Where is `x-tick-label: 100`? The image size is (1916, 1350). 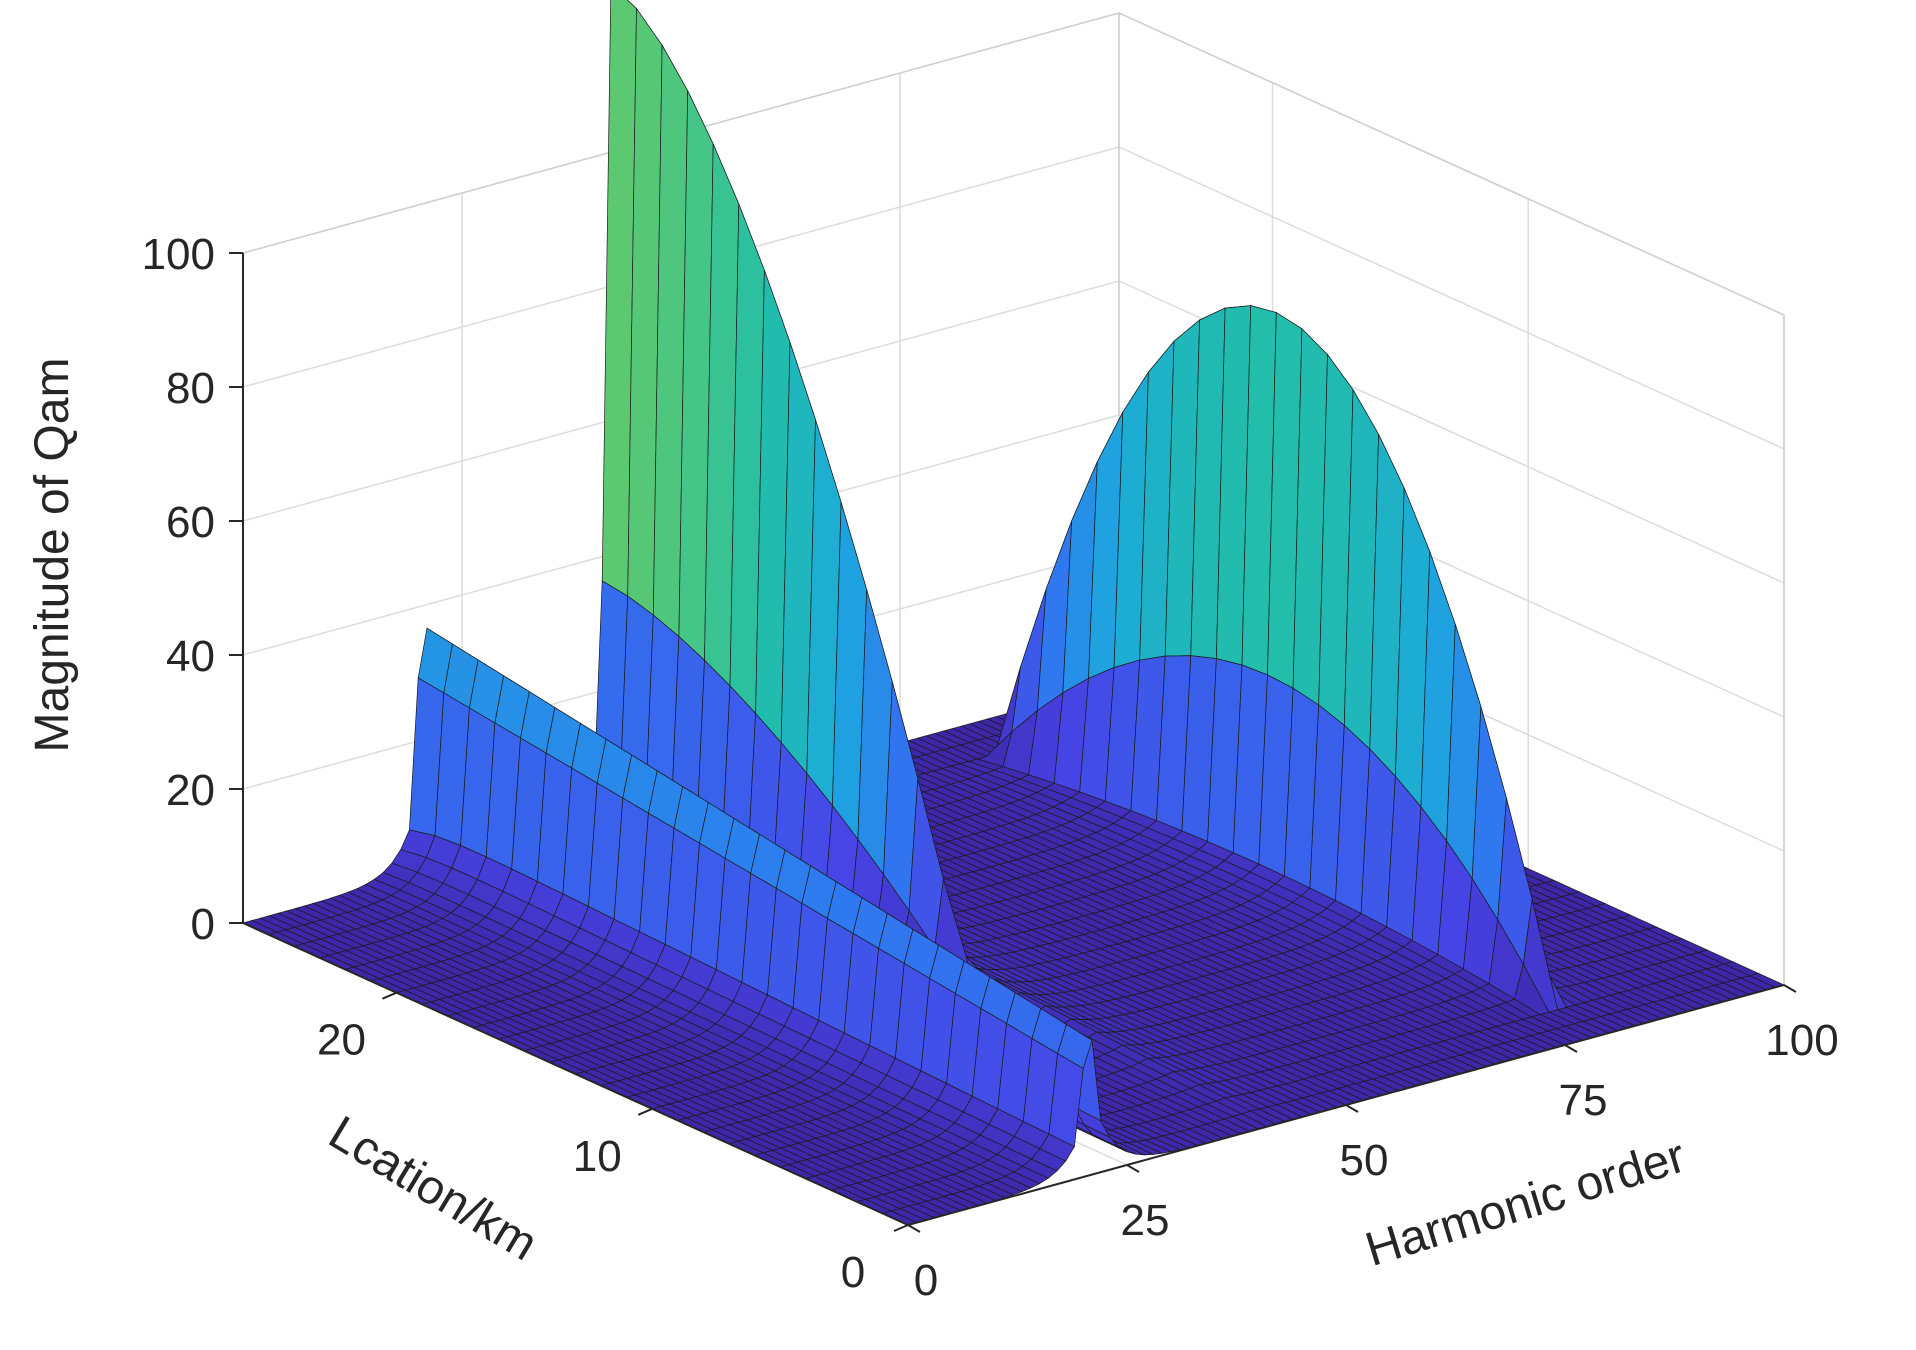 x-tick-label: 100 is located at coordinates (1801, 1040).